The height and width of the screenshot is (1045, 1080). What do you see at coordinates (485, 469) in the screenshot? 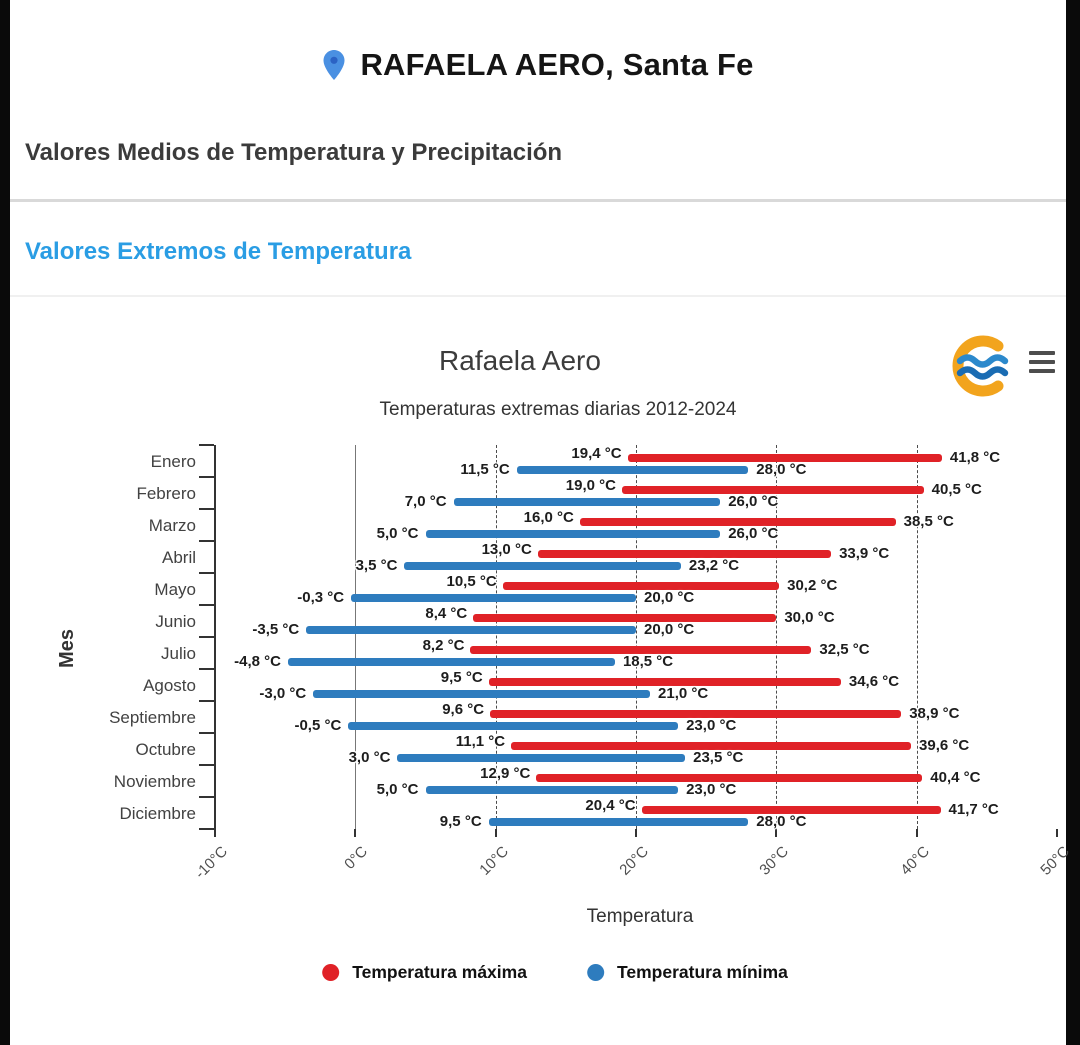
I see `value-label-min-start: 11,5 °C` at bounding box center [485, 469].